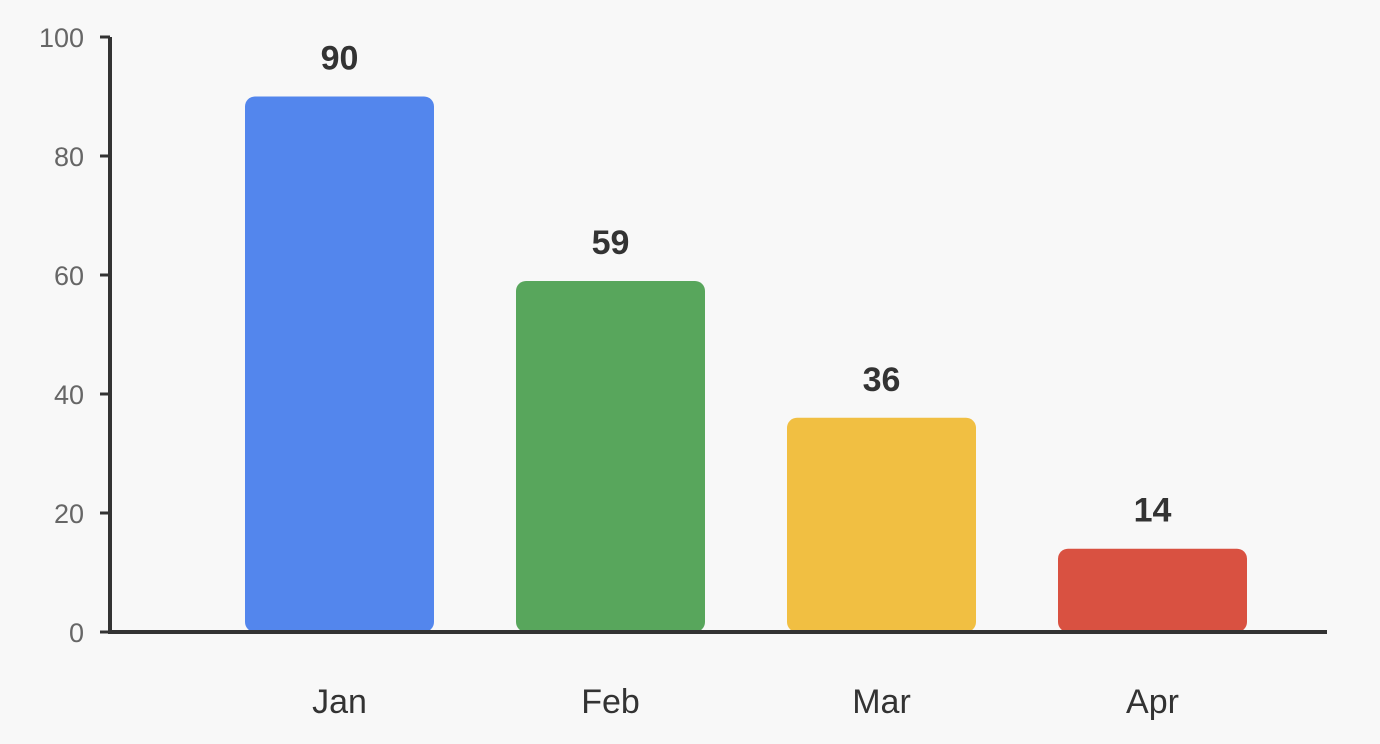  I want to click on x-category-label: Jan, so click(339, 702).